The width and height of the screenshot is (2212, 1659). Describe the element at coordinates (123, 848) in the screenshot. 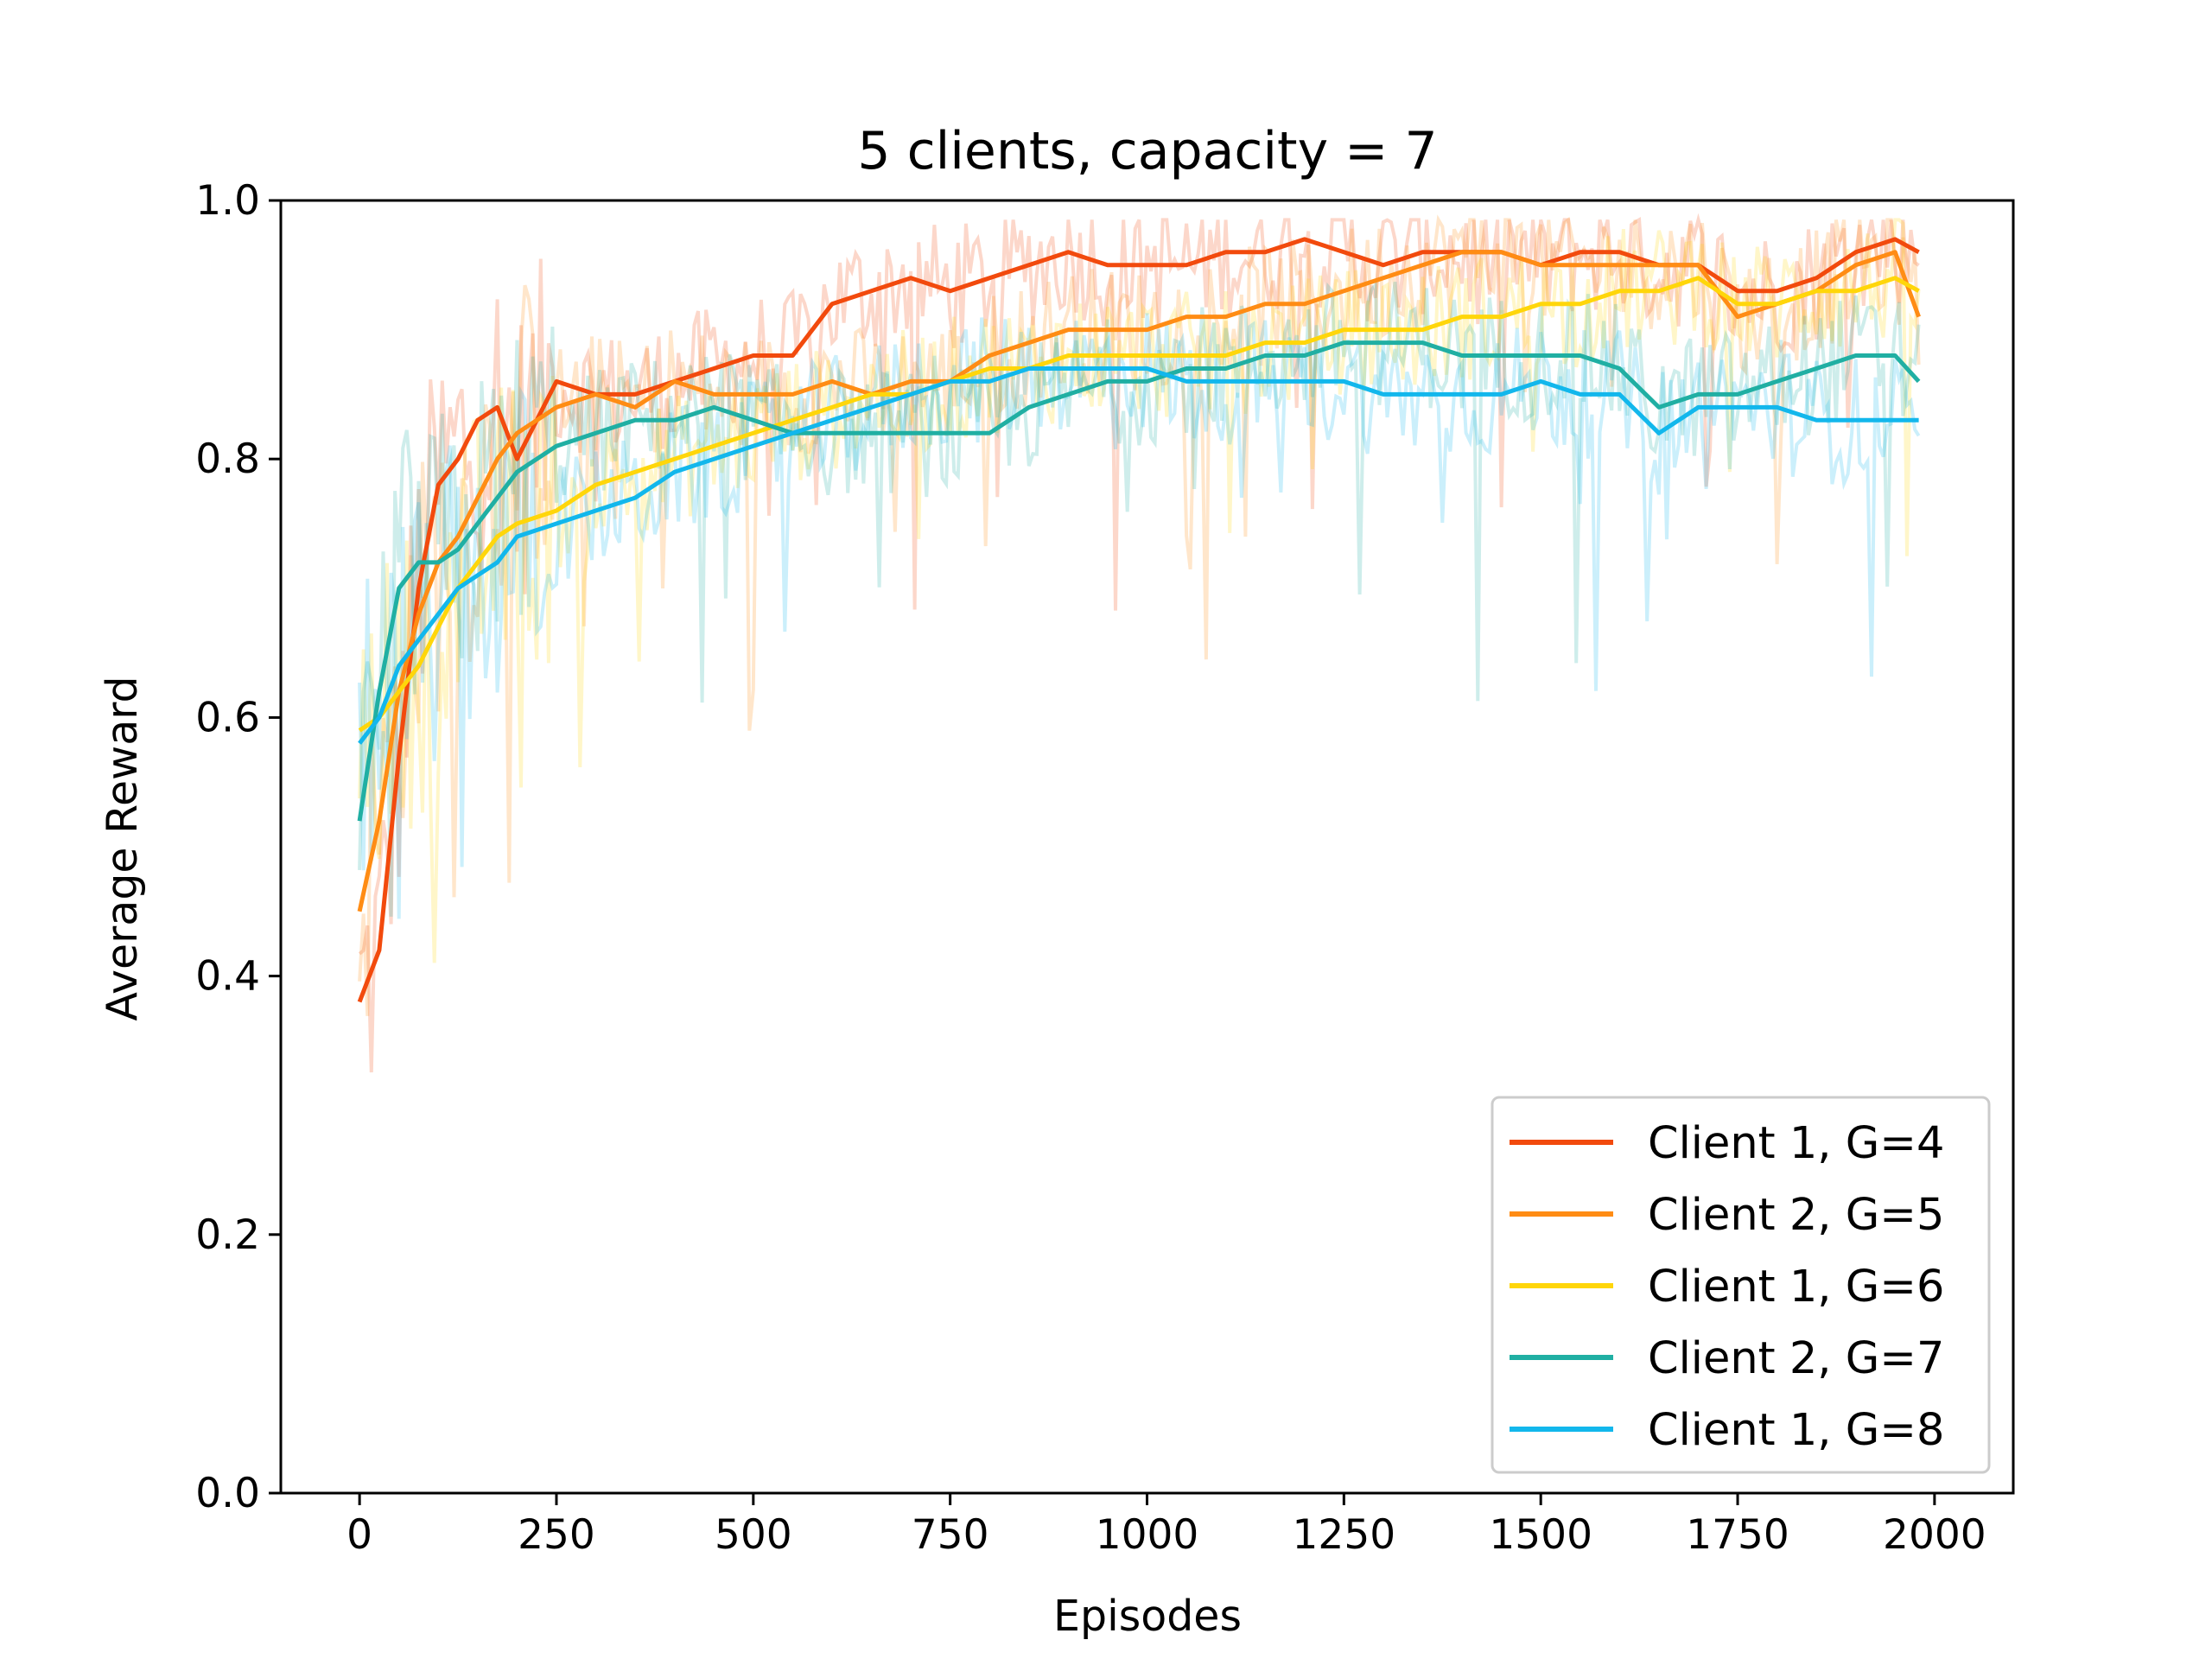

I see `y-axis-label: Average Reward` at that location.